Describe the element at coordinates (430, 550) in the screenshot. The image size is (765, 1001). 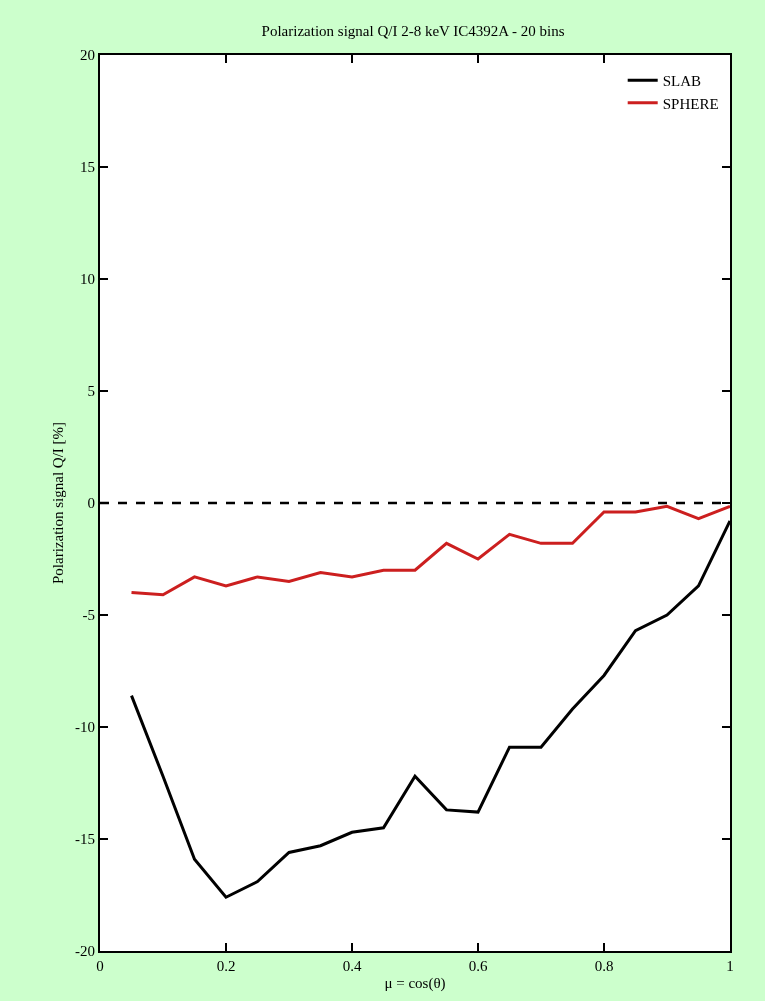
I see `line-series` at that location.